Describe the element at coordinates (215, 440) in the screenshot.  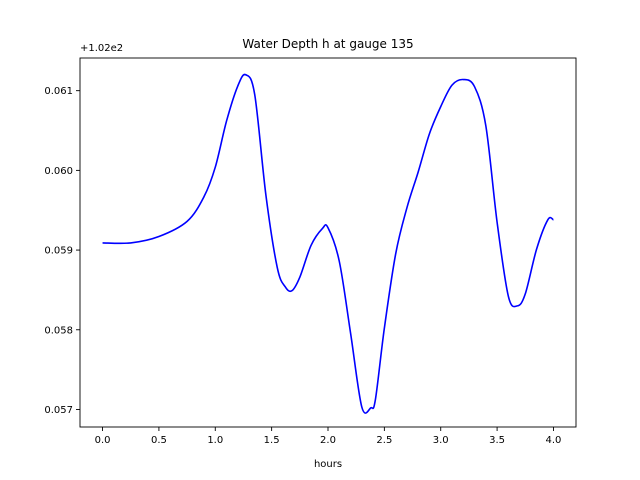
I see `x-tick-label: 1.0` at that location.